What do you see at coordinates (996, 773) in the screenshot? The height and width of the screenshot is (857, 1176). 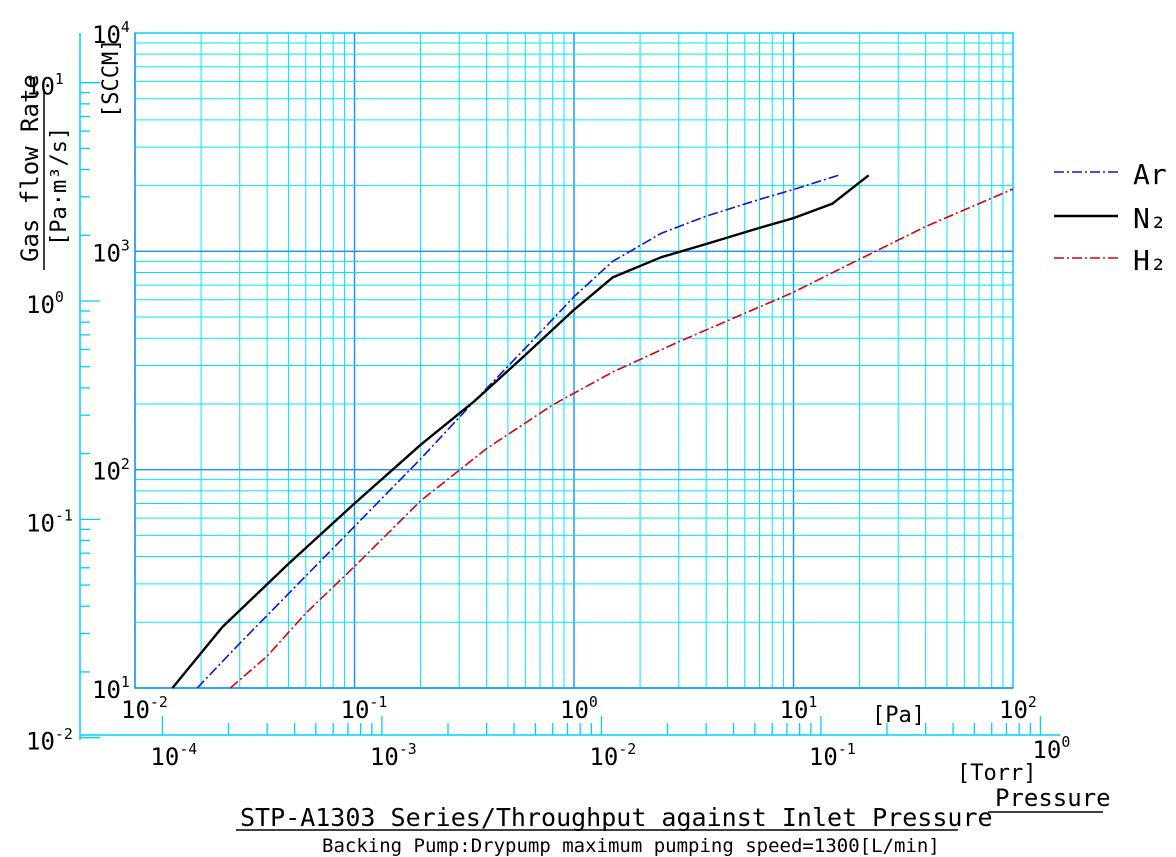 I see `x-unit-torr: [Torr]` at bounding box center [996, 773].